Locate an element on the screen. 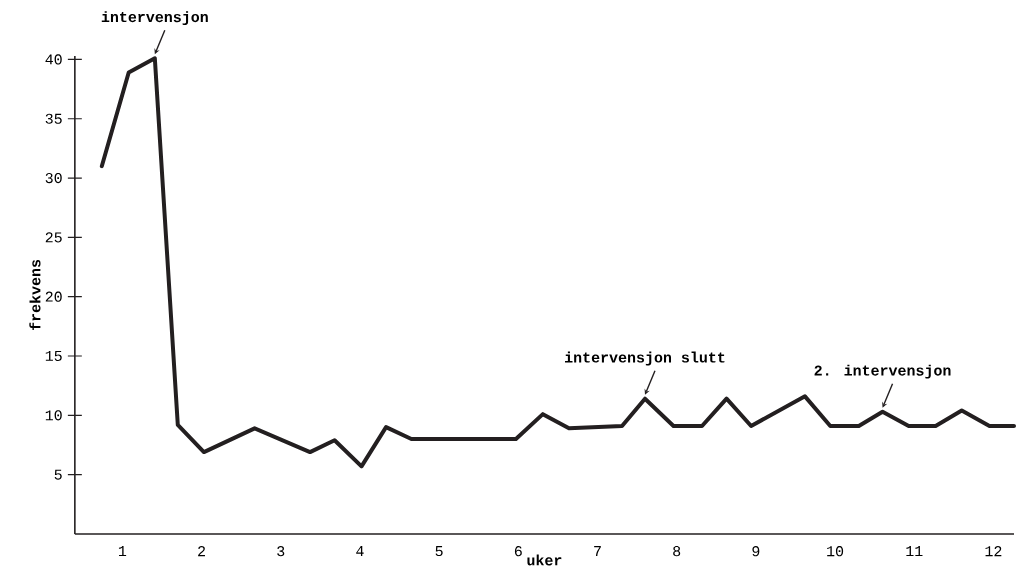 The image size is (1016, 576). x-tick-label: 11 is located at coordinates (914, 551).